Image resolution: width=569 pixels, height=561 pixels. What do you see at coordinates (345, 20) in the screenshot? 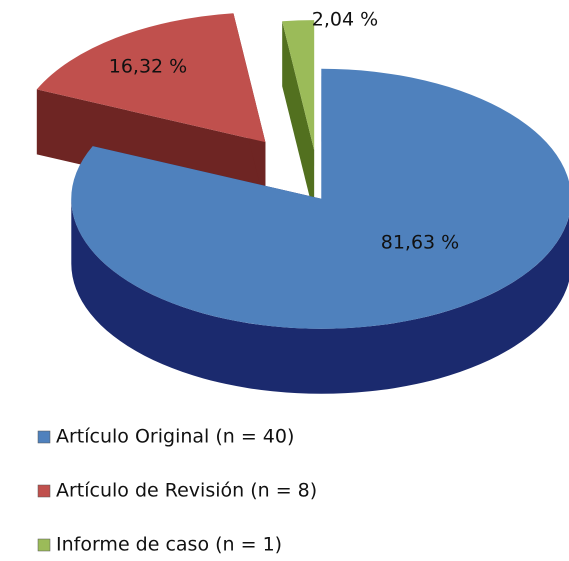
I see `data-label: 2,04 %` at bounding box center [345, 20].